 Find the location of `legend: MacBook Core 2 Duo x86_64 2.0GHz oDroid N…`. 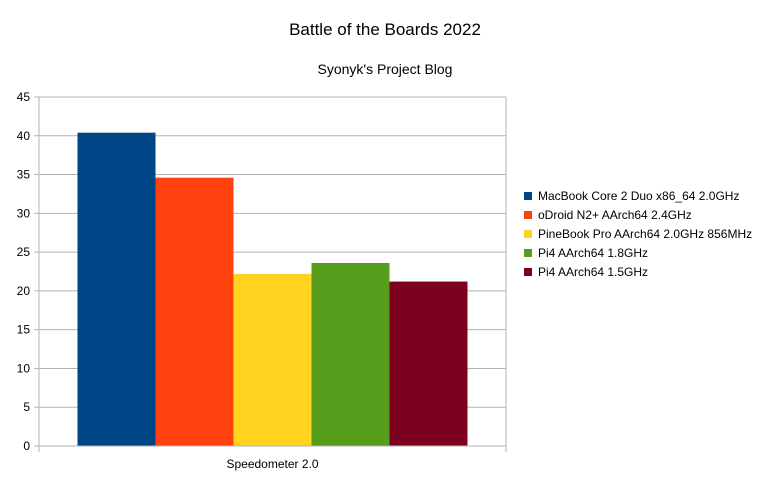

legend: MacBook Core 2 Duo x86_64 2.0GHz oDroid N… is located at coordinates (638, 234).